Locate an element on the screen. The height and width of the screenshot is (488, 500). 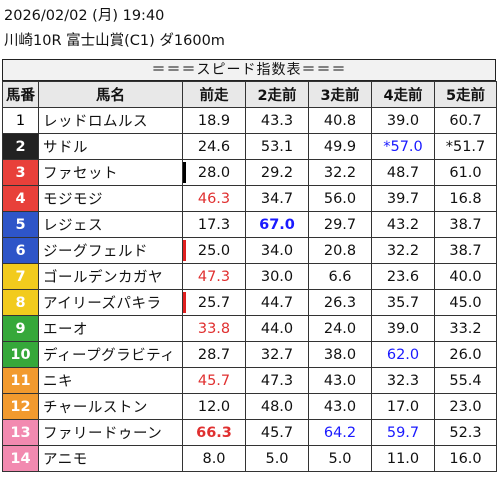
speed-index-value: 47.3 is located at coordinates (214, 276).